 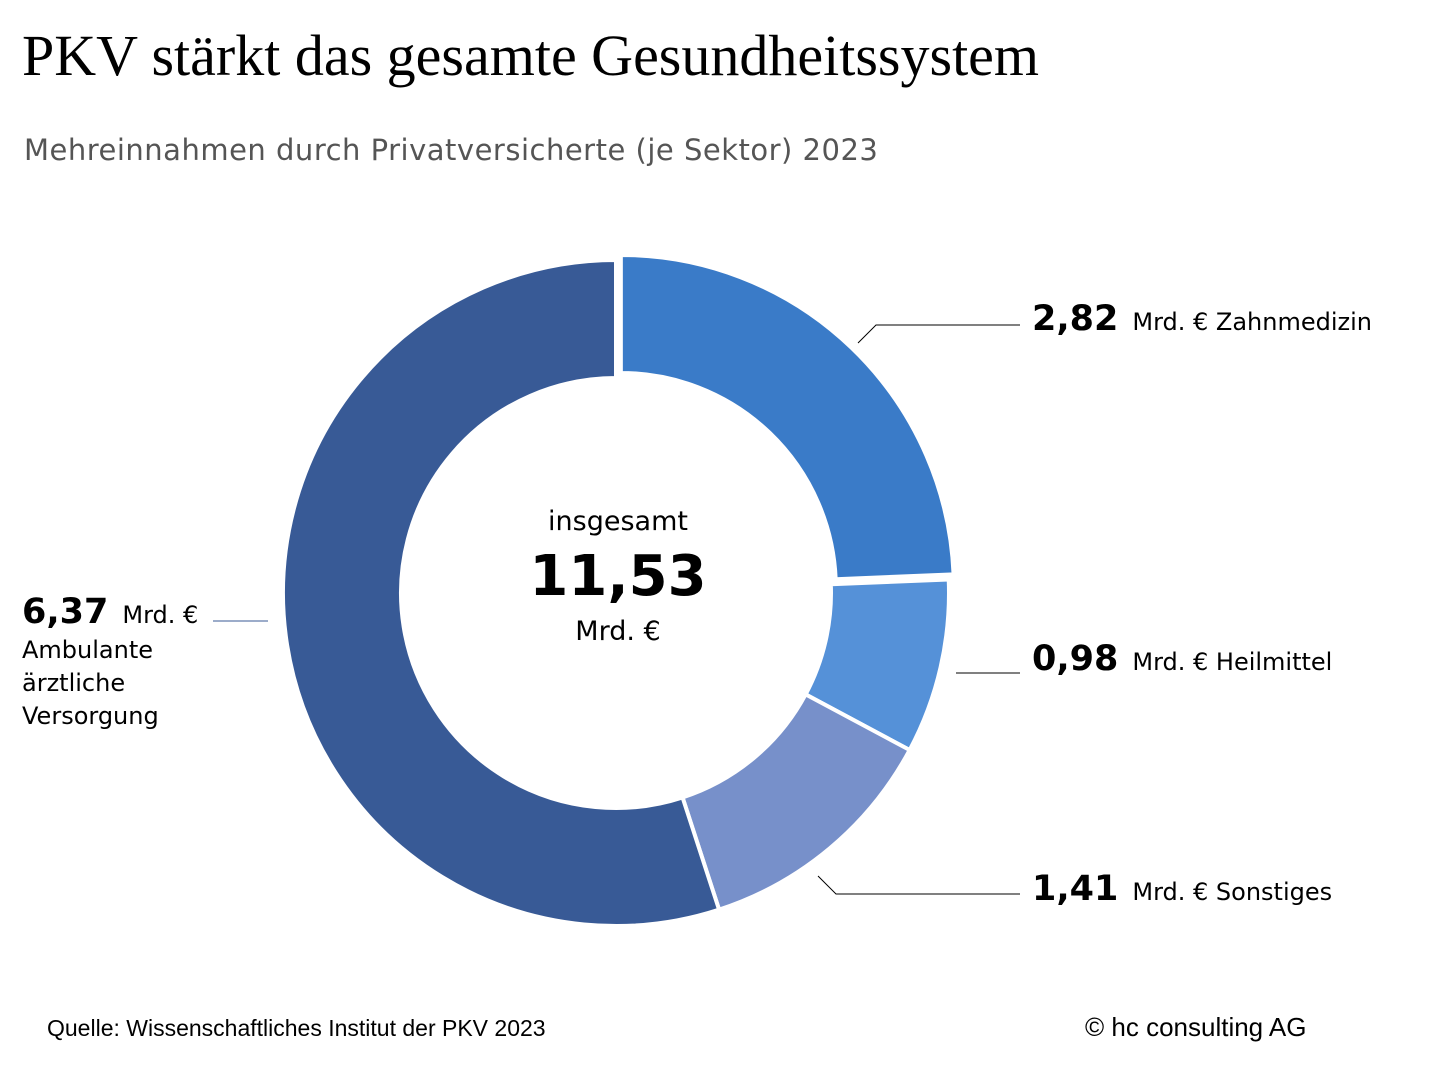 What do you see at coordinates (787, 417) in the screenshot?
I see `slice-zahnmedizin` at bounding box center [787, 417].